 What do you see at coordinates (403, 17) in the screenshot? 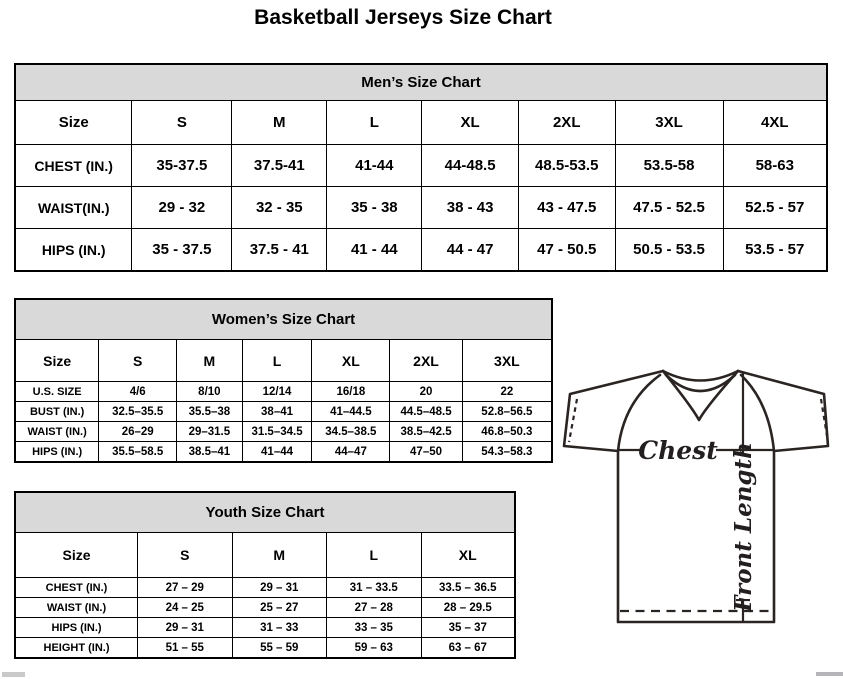
I see `page-title: Basketball Jerseys Size Chart` at bounding box center [403, 17].